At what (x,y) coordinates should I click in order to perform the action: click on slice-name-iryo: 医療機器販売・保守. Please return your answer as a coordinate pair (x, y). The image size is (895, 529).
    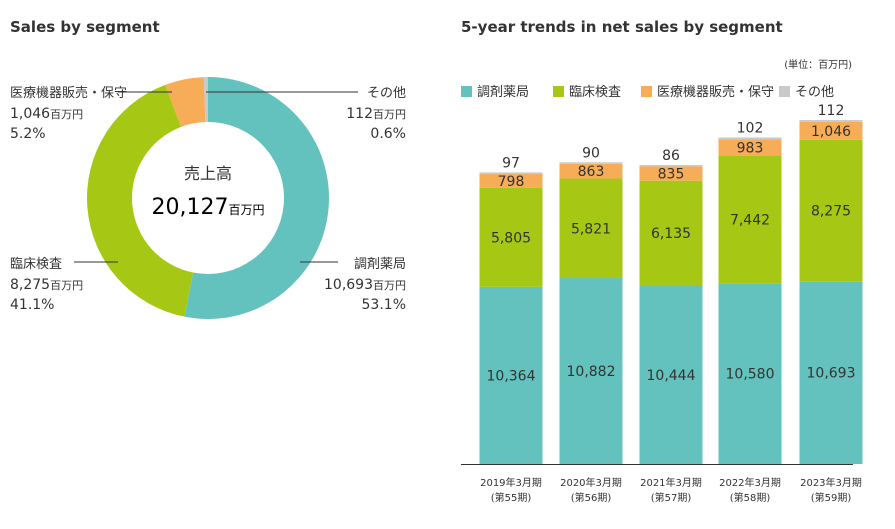
    Looking at the image, I should click on (68, 93).